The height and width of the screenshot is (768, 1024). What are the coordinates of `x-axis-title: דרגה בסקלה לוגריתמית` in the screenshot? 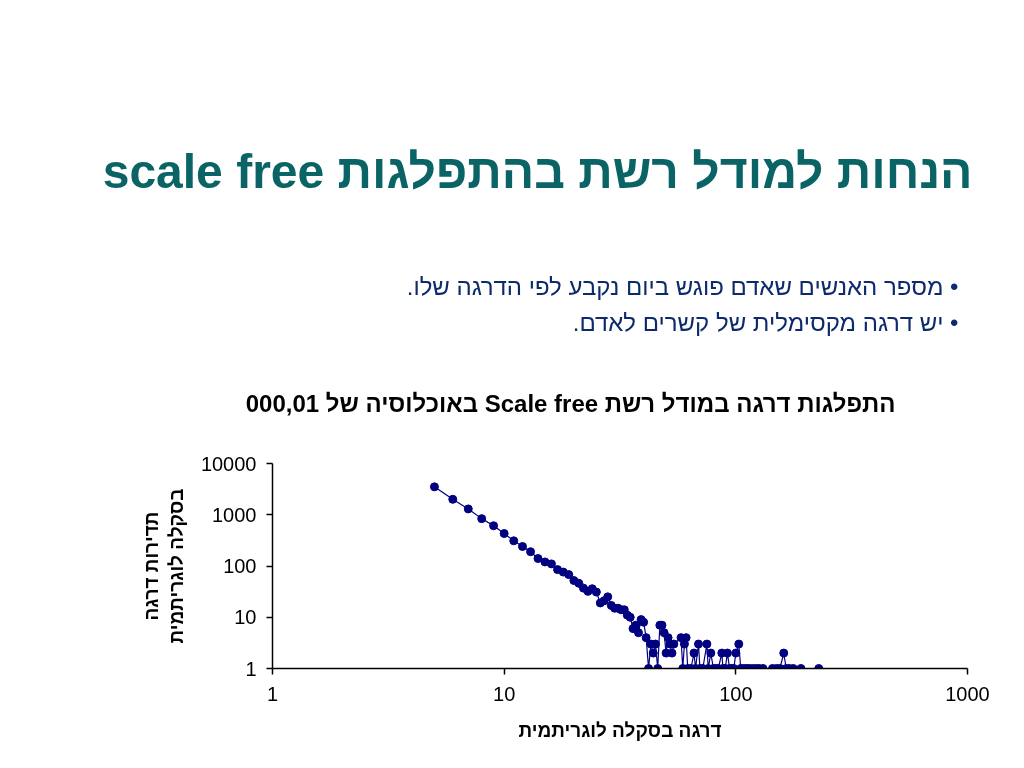 It's located at (620, 730).